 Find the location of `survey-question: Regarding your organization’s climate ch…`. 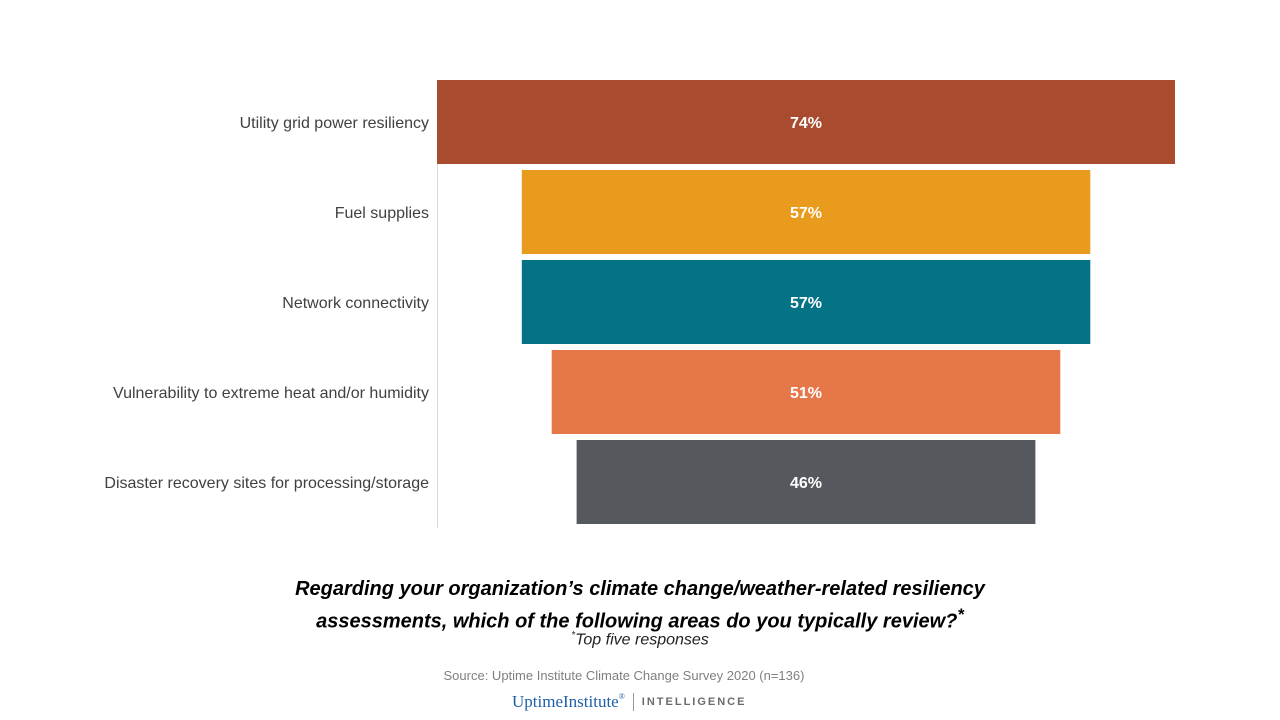

survey-question: Regarding your organization’s climate ch… is located at coordinates (640, 605).